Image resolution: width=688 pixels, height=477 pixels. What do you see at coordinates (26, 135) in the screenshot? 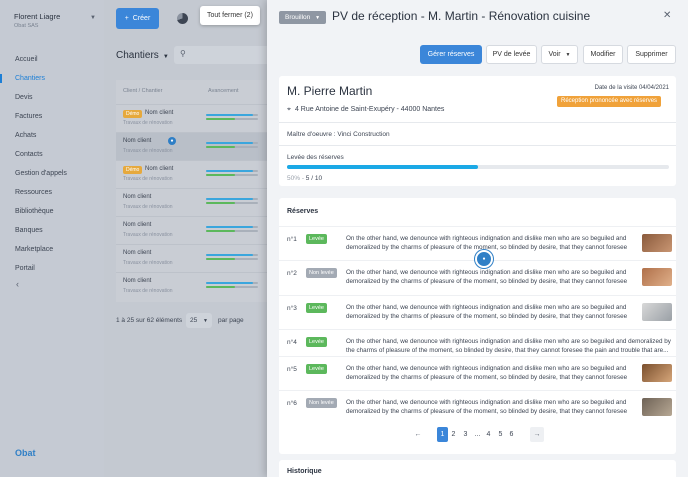
I see `sidebar-item-achats: Achats` at bounding box center [26, 135].